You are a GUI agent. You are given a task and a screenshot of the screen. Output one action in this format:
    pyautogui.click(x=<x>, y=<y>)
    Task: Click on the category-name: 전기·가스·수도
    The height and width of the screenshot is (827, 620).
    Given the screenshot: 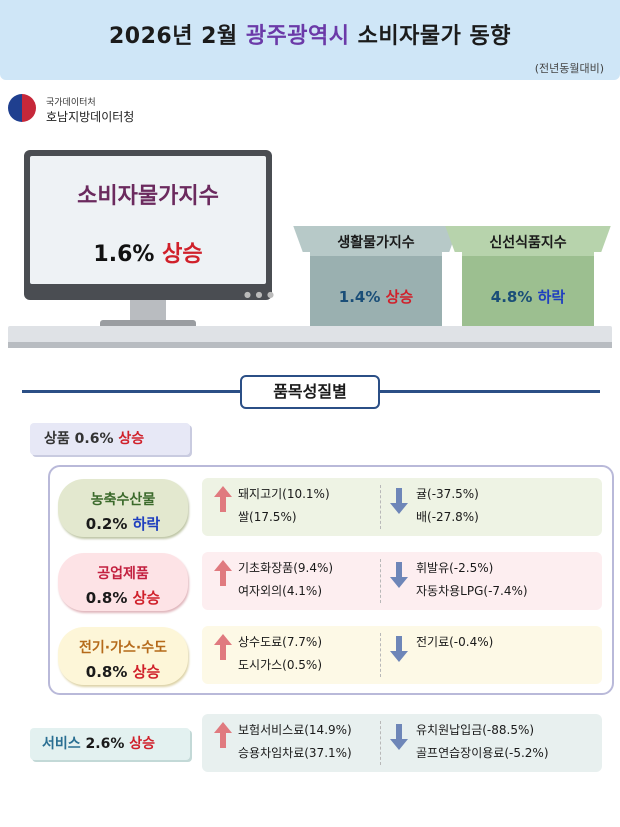 What is the action you would take?
    pyautogui.click(x=123, y=648)
    